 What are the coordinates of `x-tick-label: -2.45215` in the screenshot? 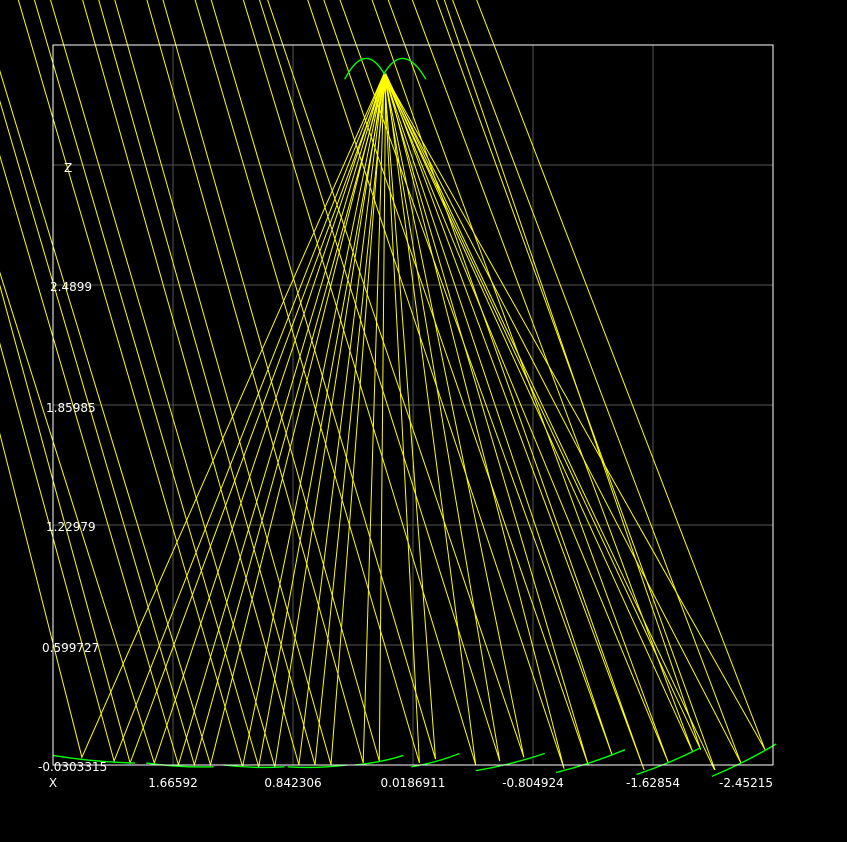 It's located at (746, 783).